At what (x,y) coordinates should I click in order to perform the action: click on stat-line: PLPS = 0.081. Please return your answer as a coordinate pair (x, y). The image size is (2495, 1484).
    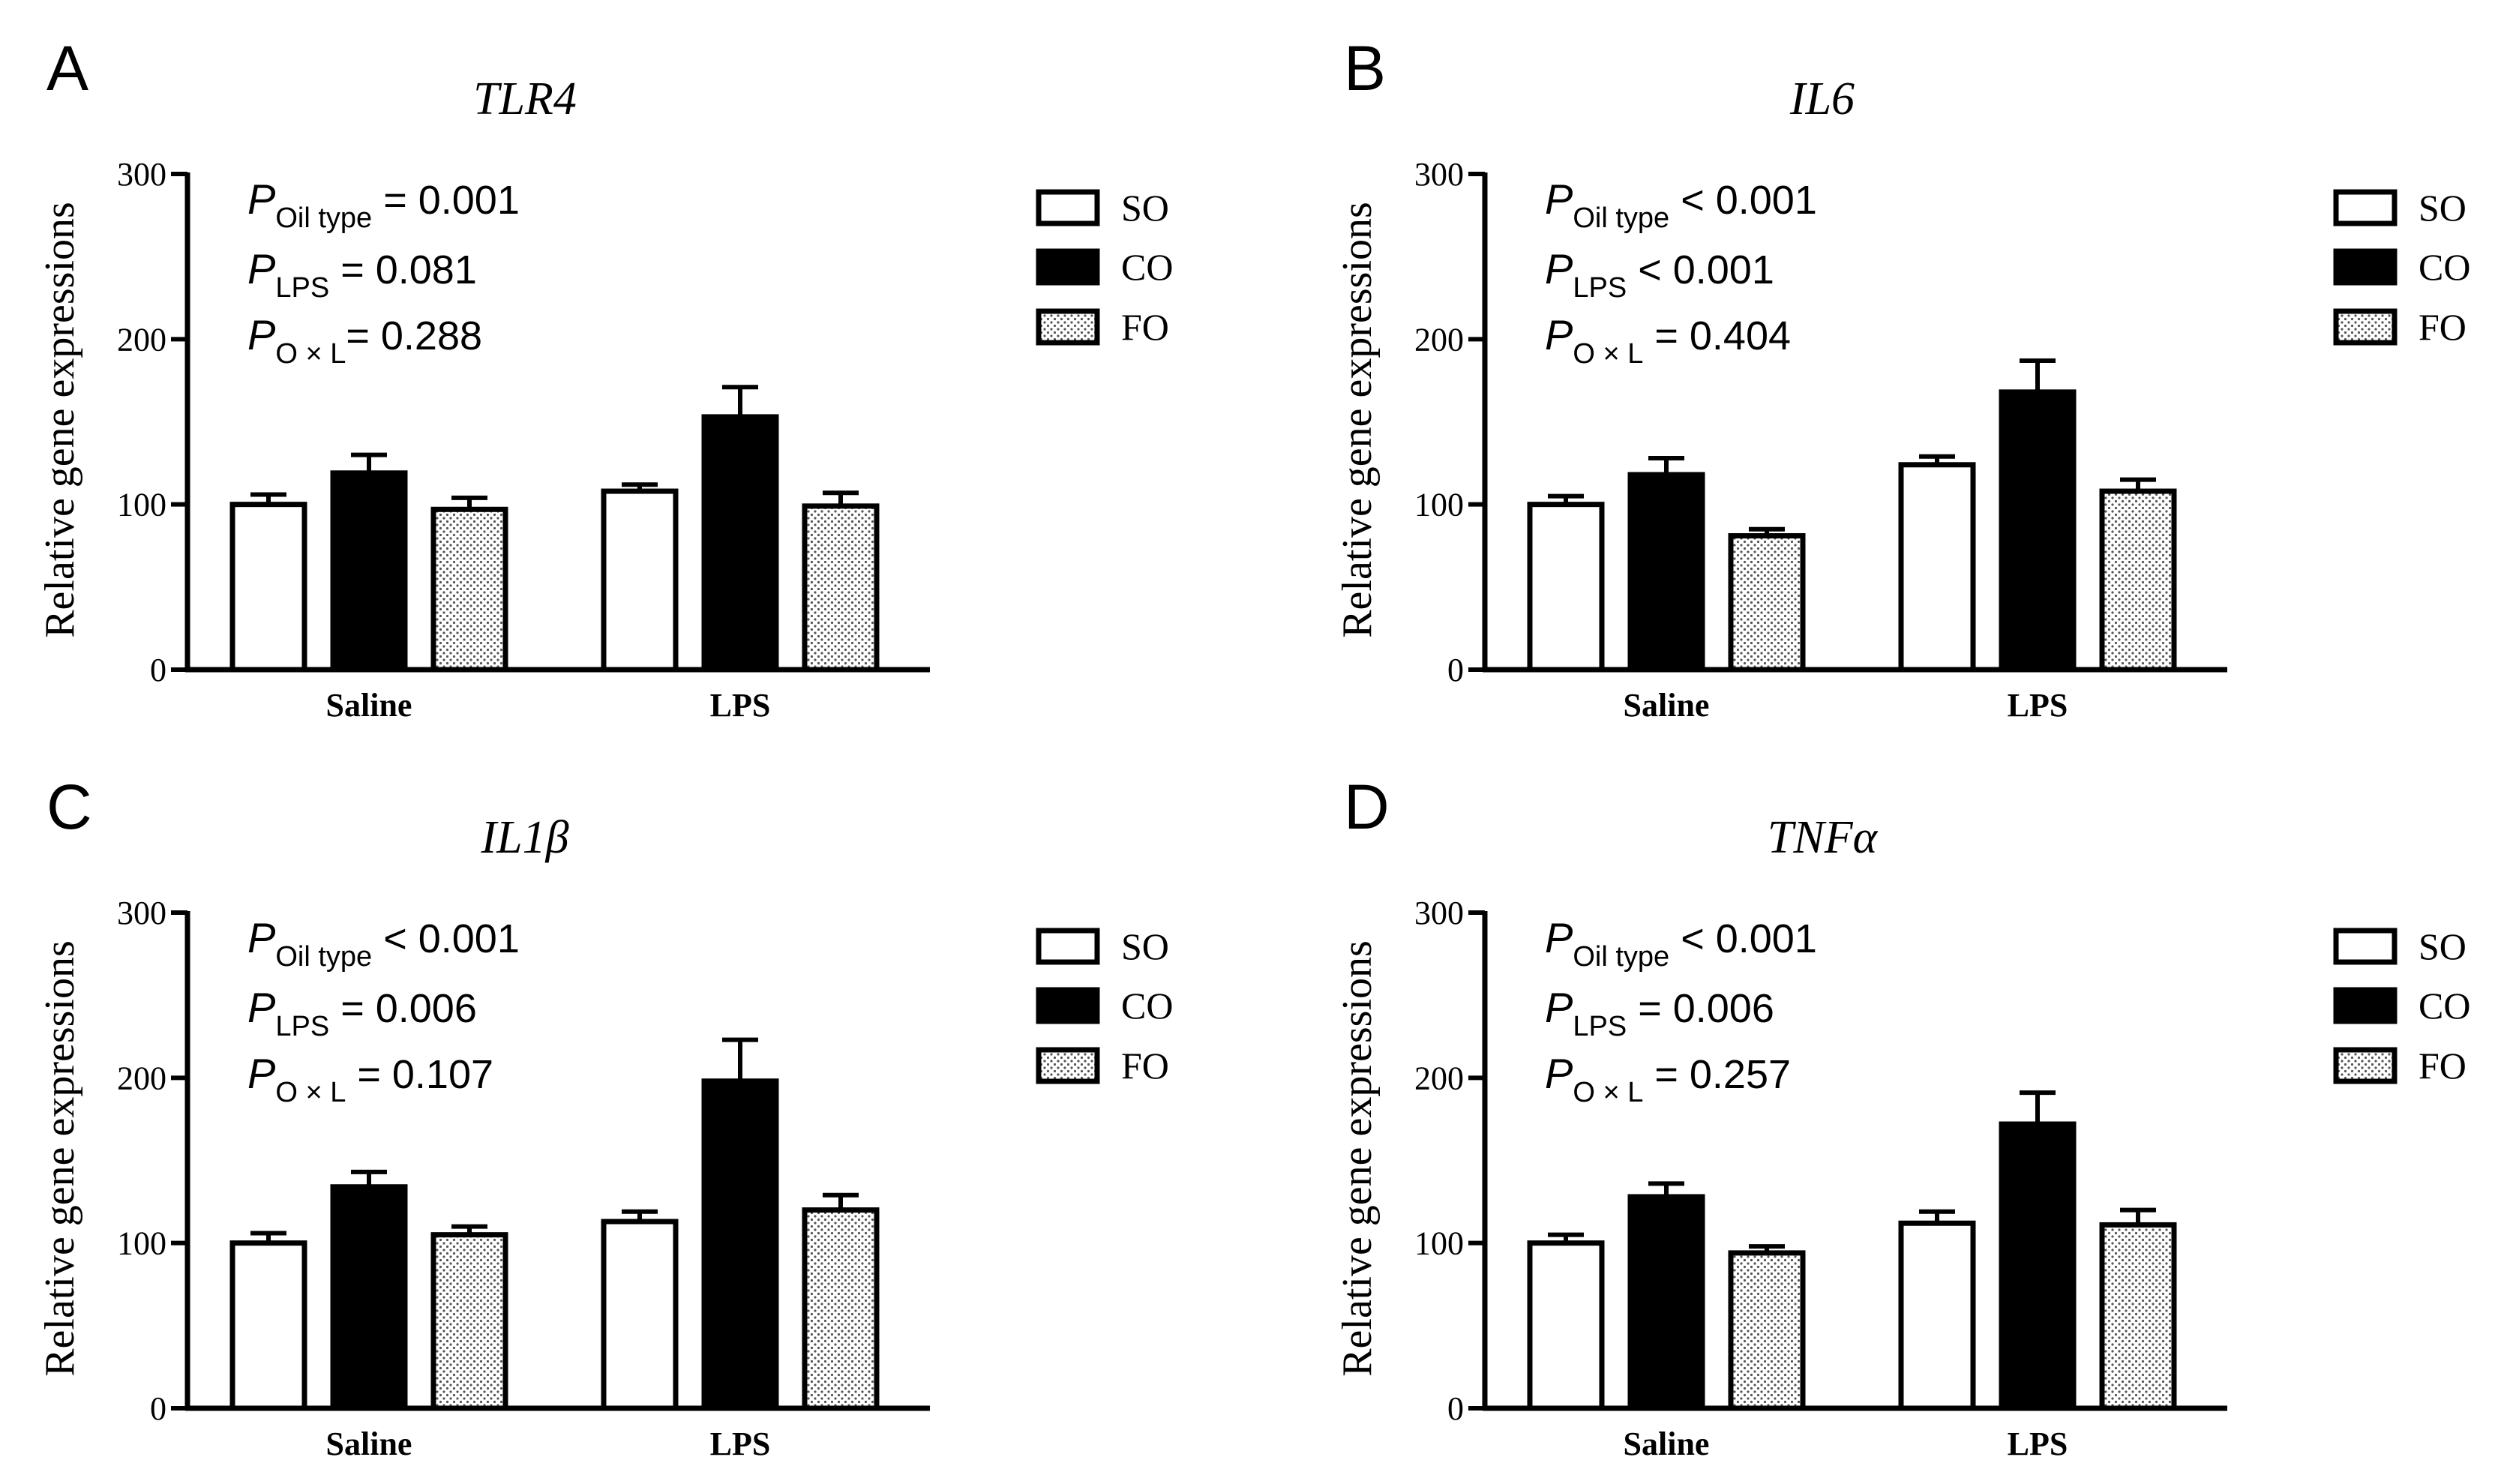
    Looking at the image, I should click on (362, 274).